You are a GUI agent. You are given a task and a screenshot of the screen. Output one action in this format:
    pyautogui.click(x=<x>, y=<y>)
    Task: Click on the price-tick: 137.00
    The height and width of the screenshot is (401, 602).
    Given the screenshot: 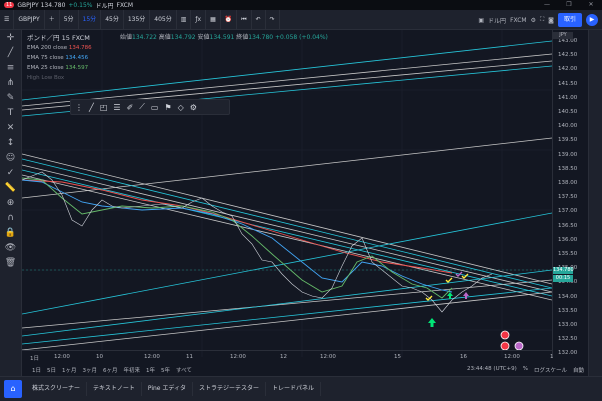 What is the action you would take?
    pyautogui.click(x=568, y=211)
    